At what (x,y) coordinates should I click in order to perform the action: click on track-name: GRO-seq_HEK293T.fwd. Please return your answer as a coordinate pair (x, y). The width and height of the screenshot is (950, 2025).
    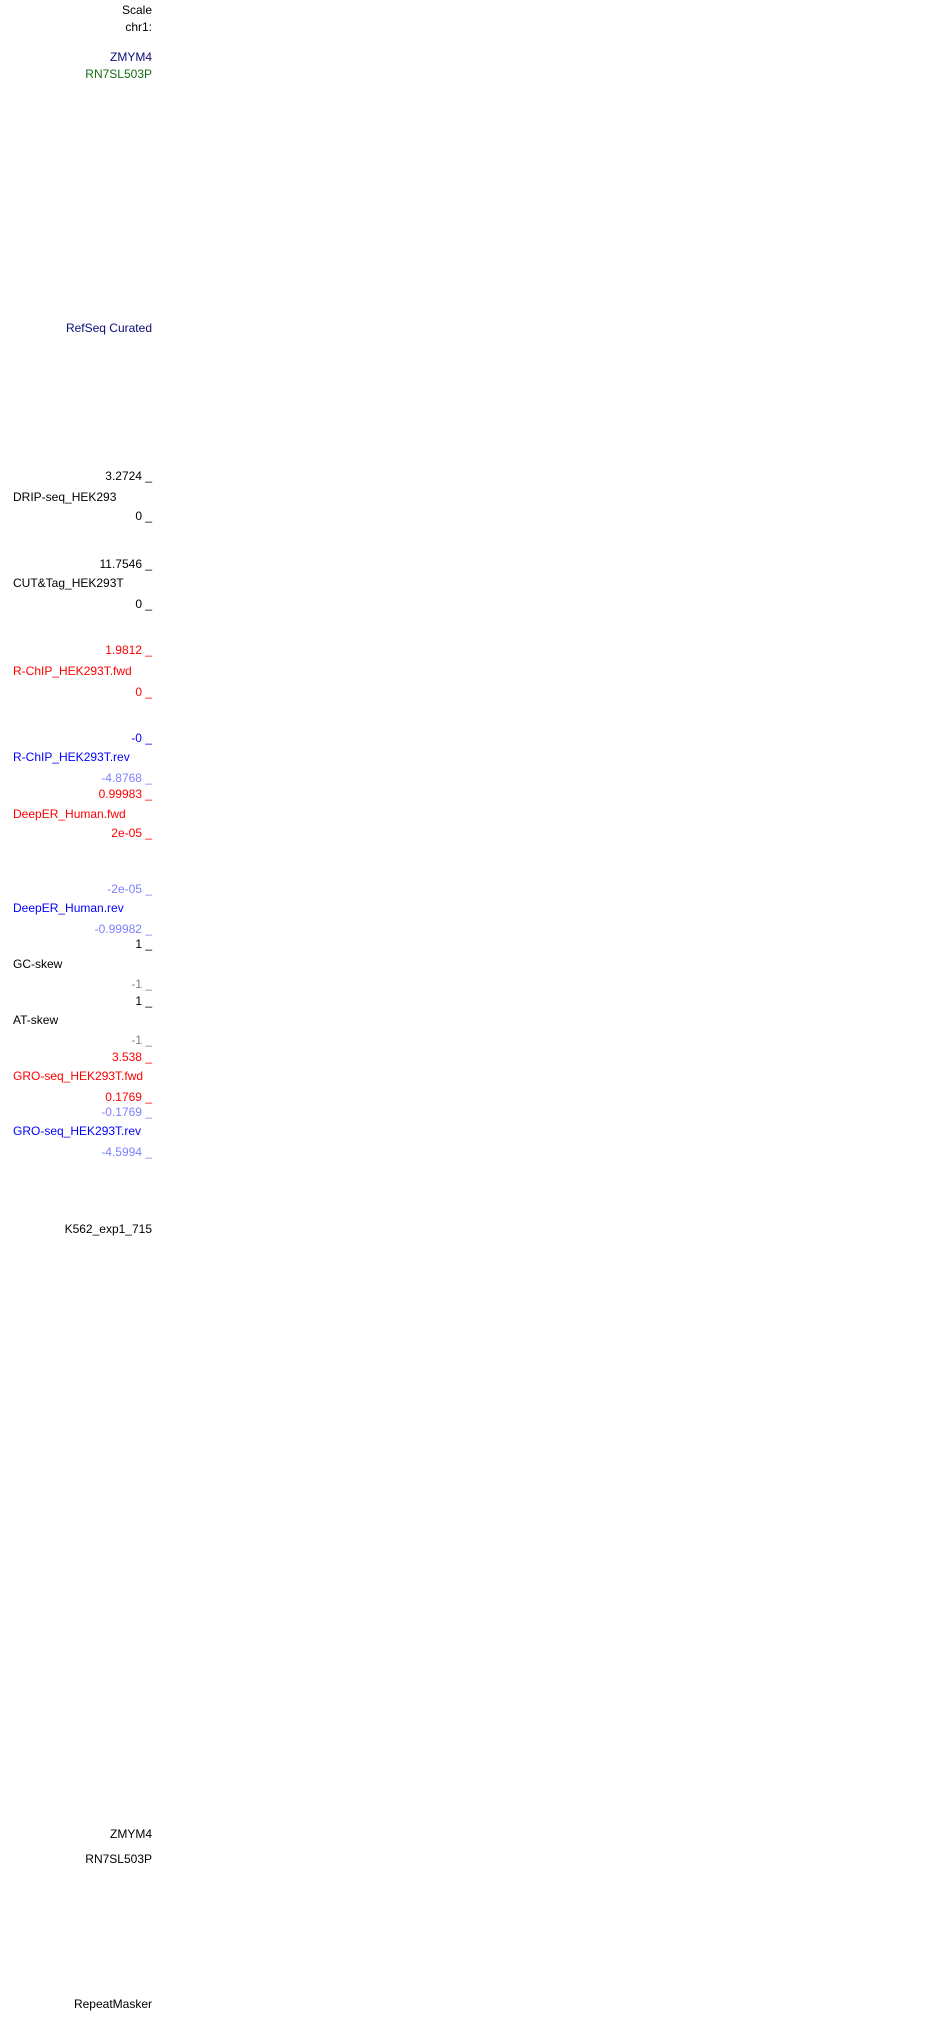
    Looking at the image, I should click on (78, 1076).